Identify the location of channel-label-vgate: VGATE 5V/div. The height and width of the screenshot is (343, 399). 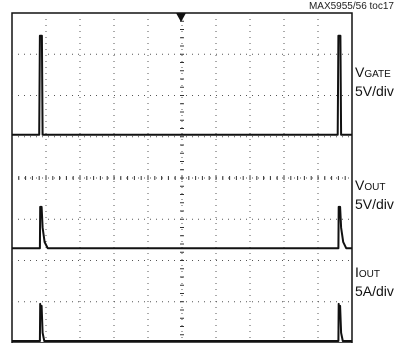
(374, 81).